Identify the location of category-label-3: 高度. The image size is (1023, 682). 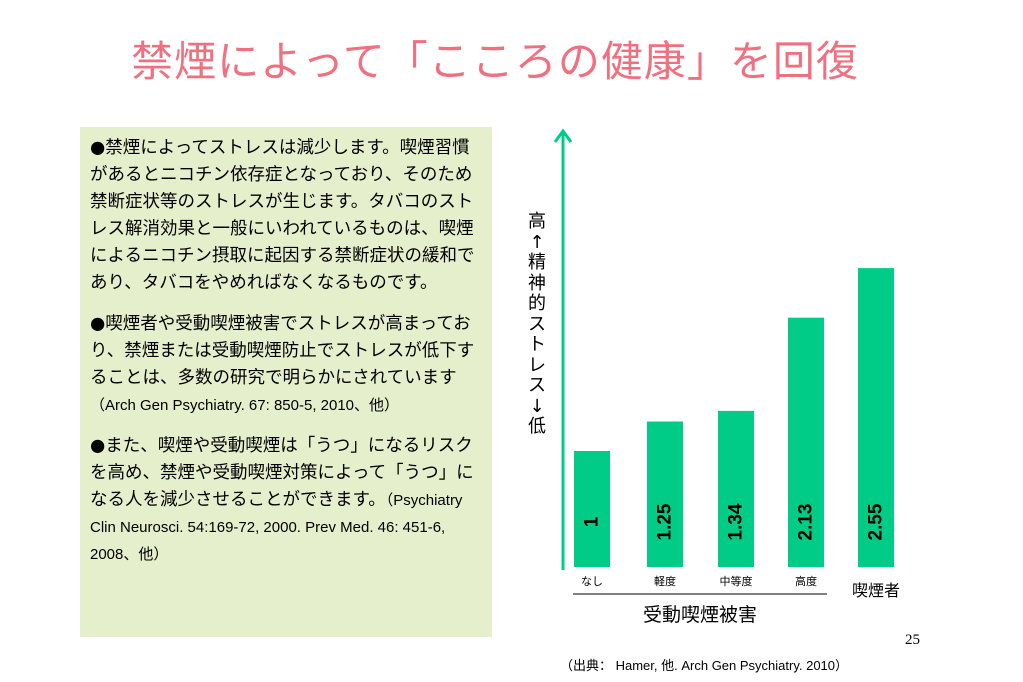
(806, 581).